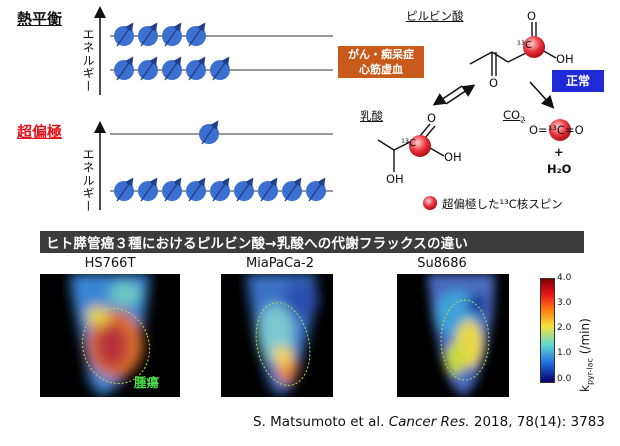  Describe the element at coordinates (312, 242) in the screenshot. I see `section-banner: ヒト膵管癌３種におけるピルビン酸→乳酸への代謝フラックスの違い` at that location.